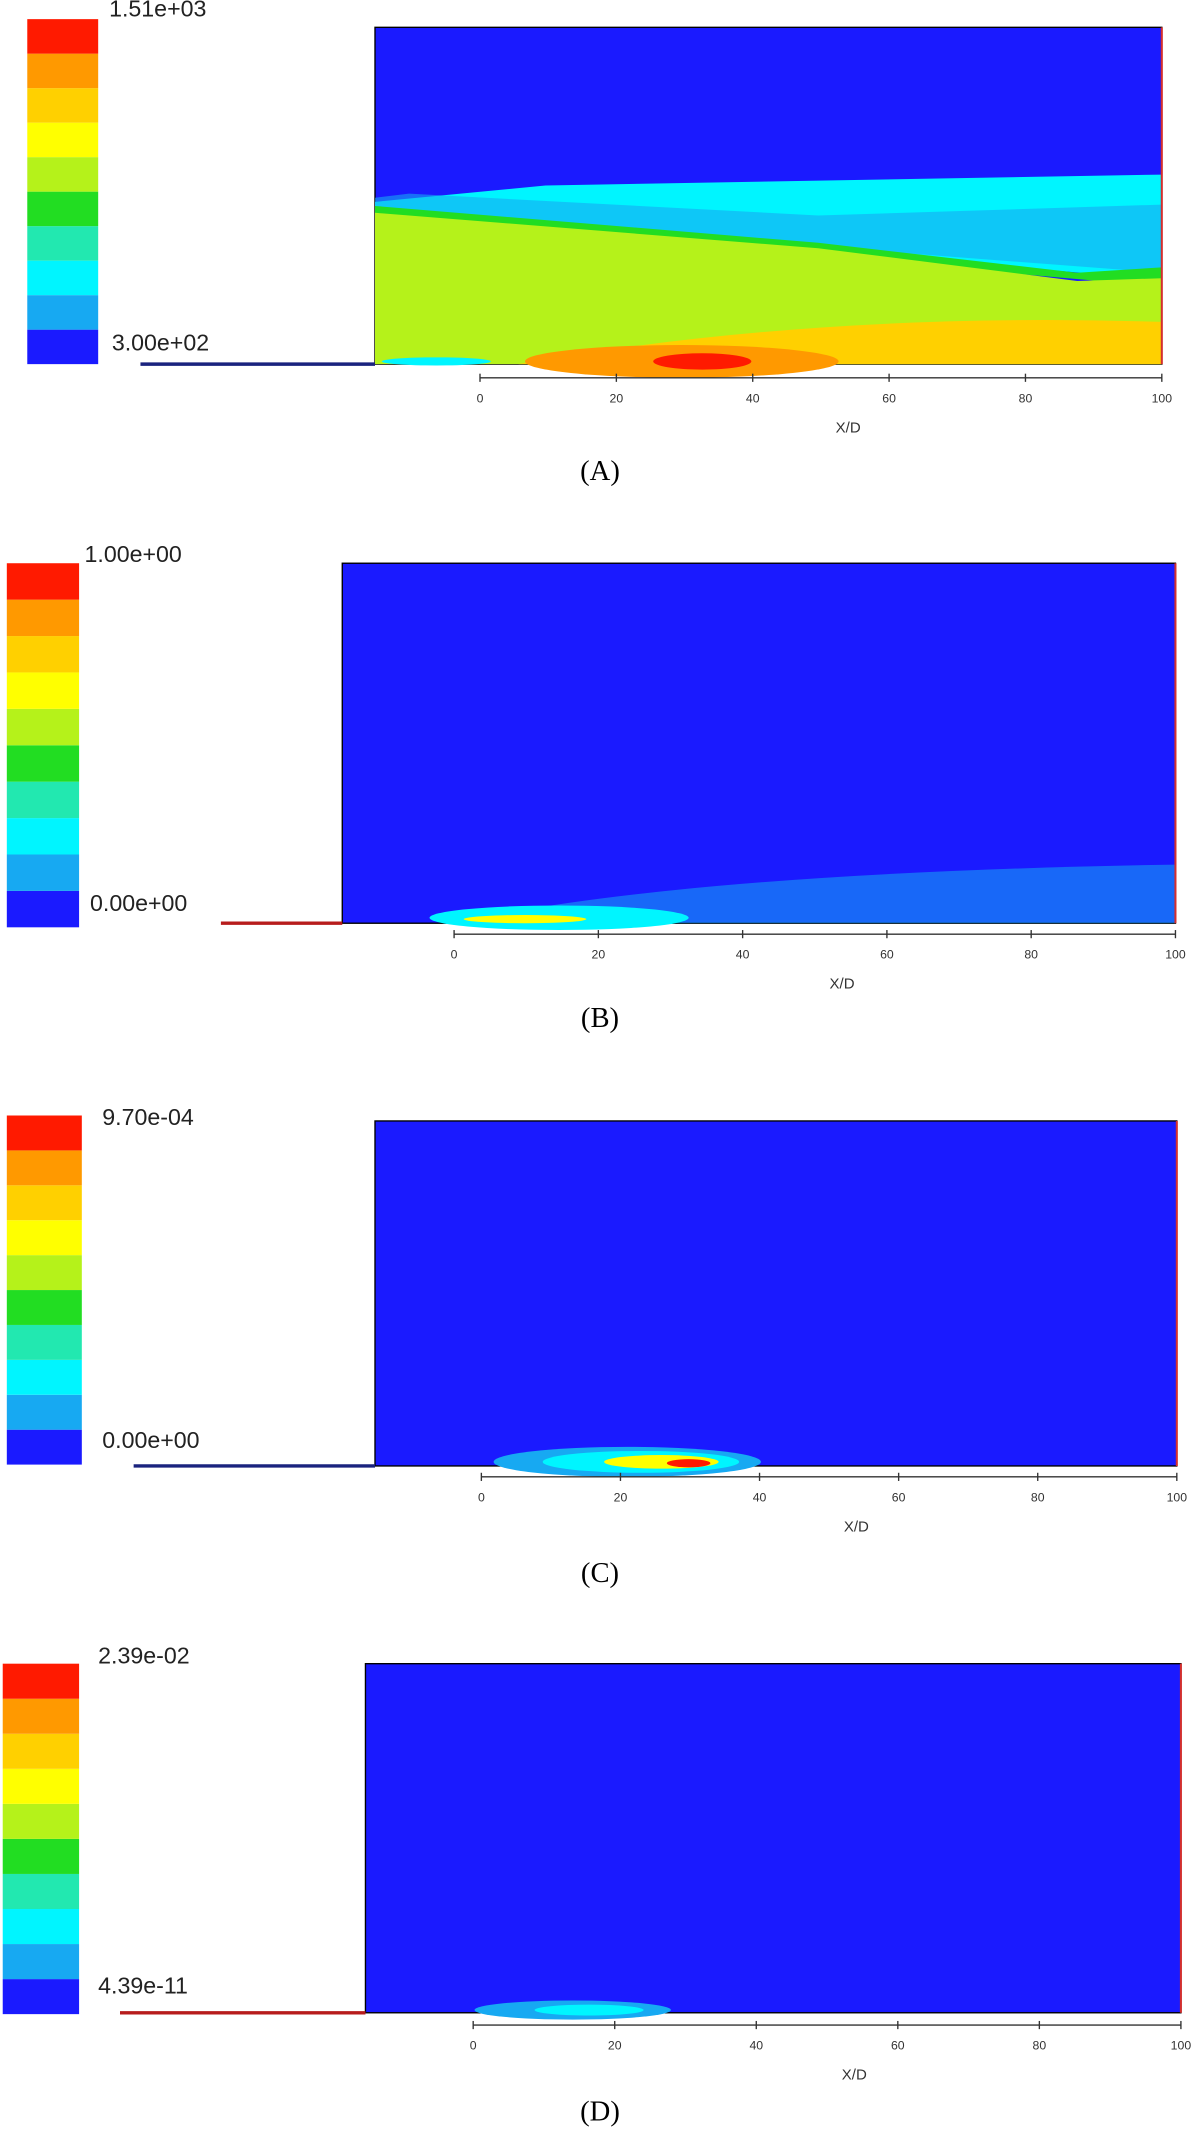 The image size is (1200, 2141). I want to click on colorbar-max-label: 1.00e+00, so click(133, 554).